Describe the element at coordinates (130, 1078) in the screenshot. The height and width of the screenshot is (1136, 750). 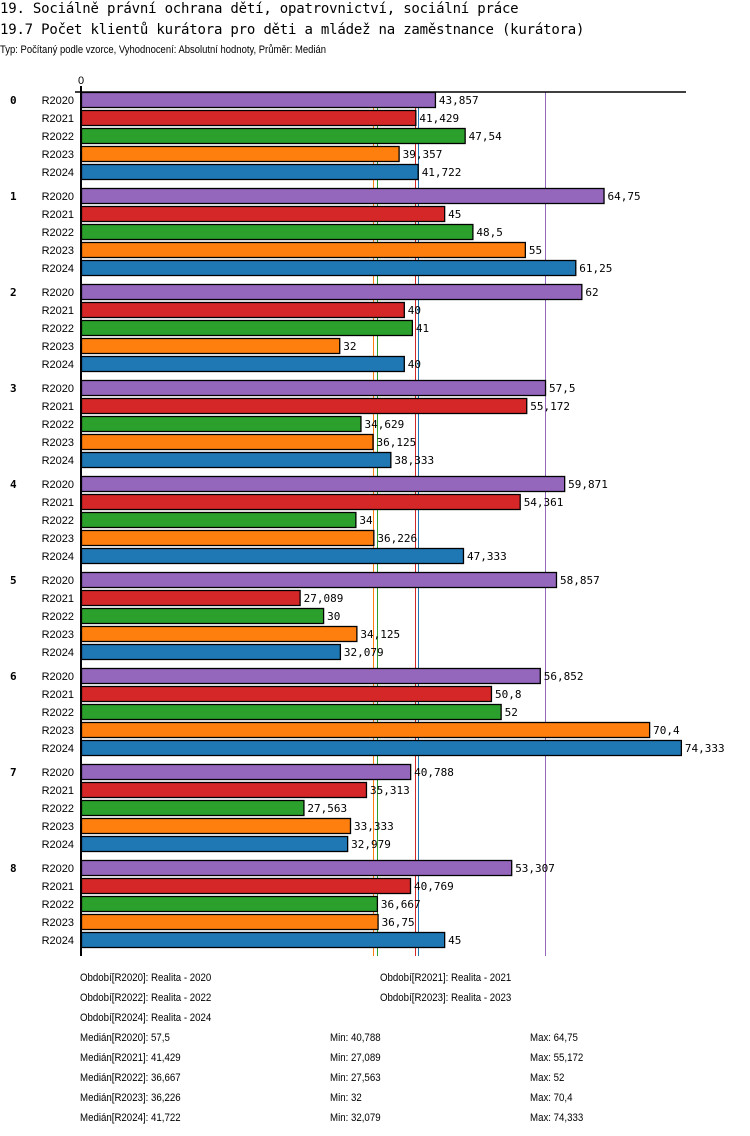
I see `stat-median-r2022: Medián[R2022]: 36,667` at that location.